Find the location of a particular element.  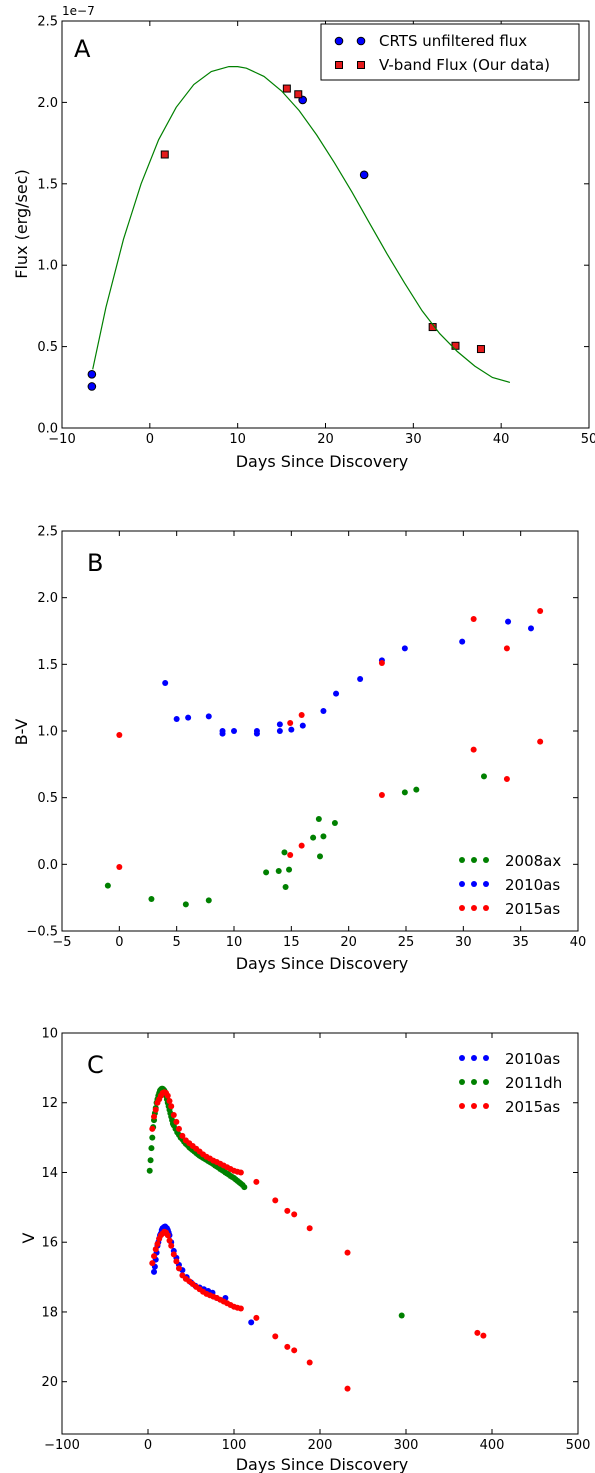

panel-b-xlabel: Days Since Discovery is located at coordinates (322, 963).